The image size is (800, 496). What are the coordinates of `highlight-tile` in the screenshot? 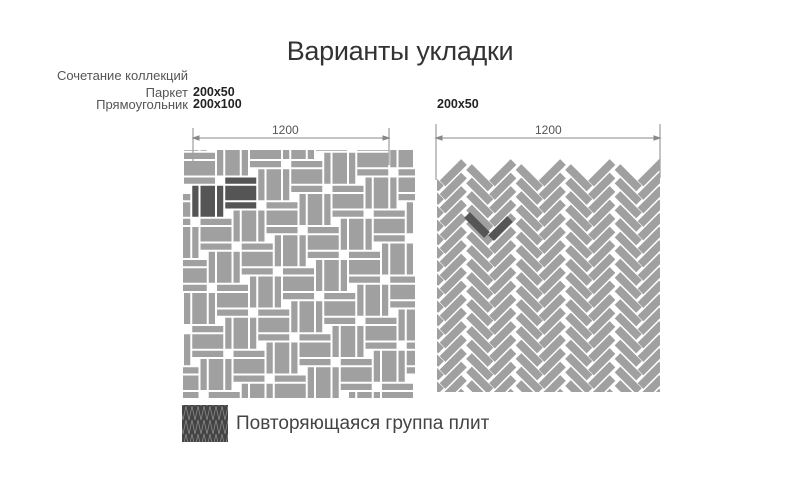 It's located at (477, 225).